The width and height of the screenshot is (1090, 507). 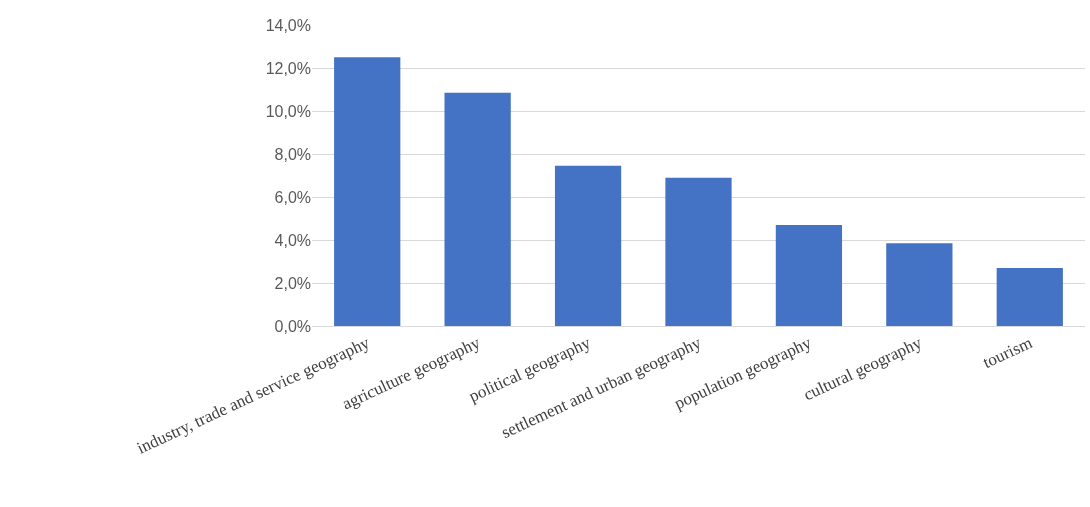 I want to click on y-tick-label: 0,0%, so click(x=292, y=326).